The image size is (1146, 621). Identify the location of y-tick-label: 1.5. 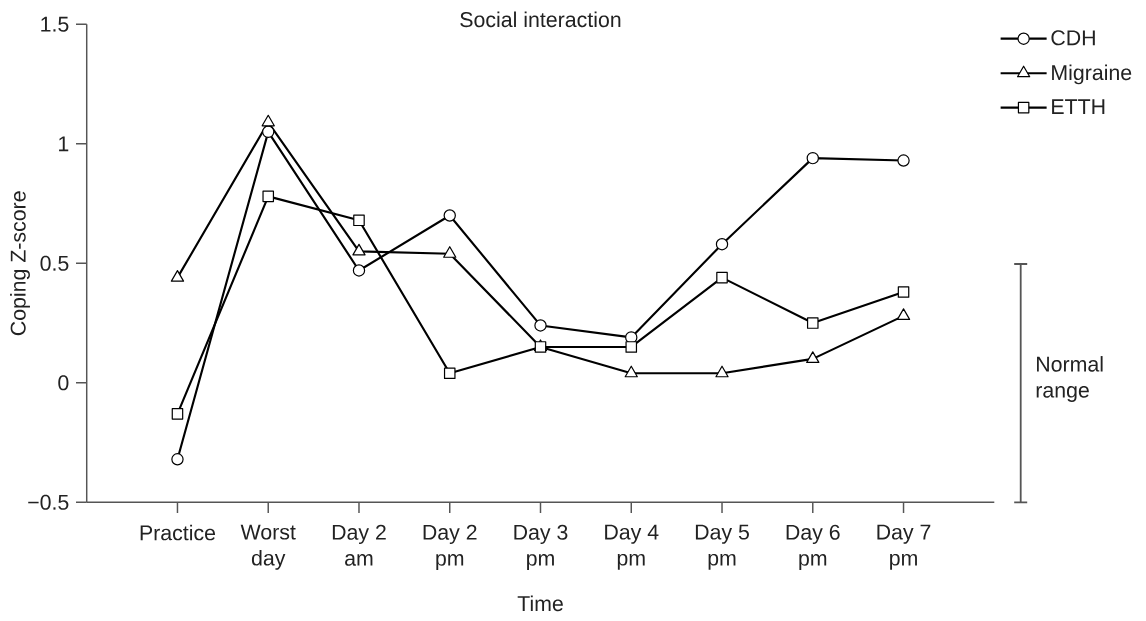
(55, 24).